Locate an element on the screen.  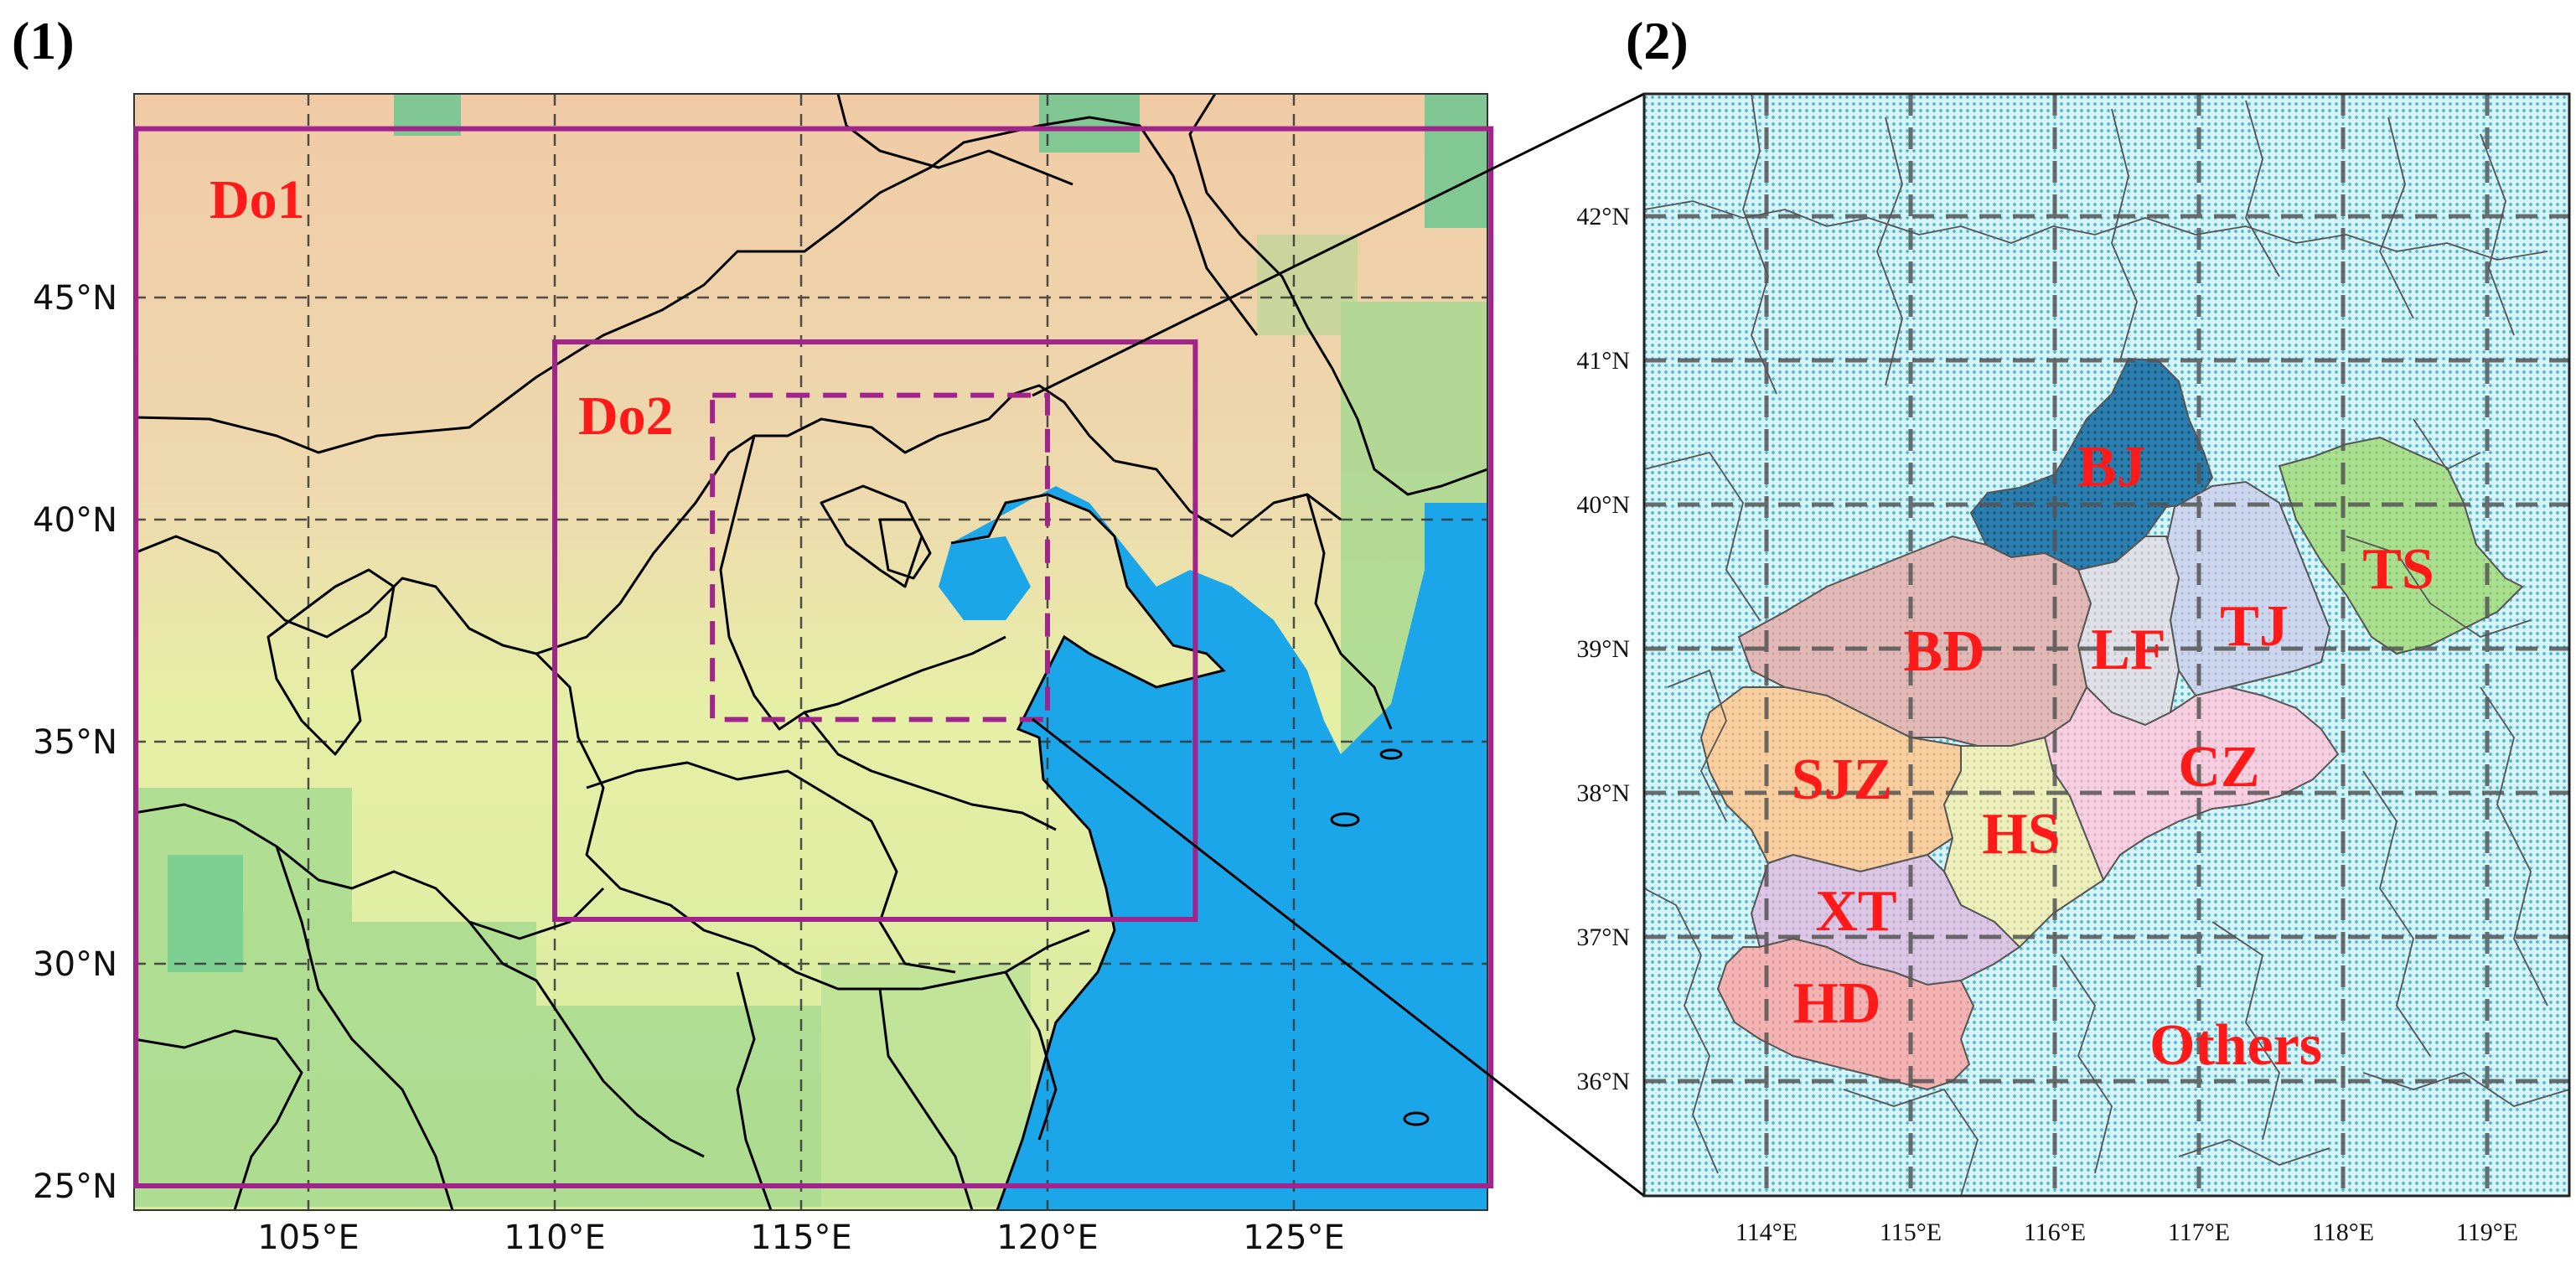
lat-tick-label: 35°N is located at coordinates (75, 743).